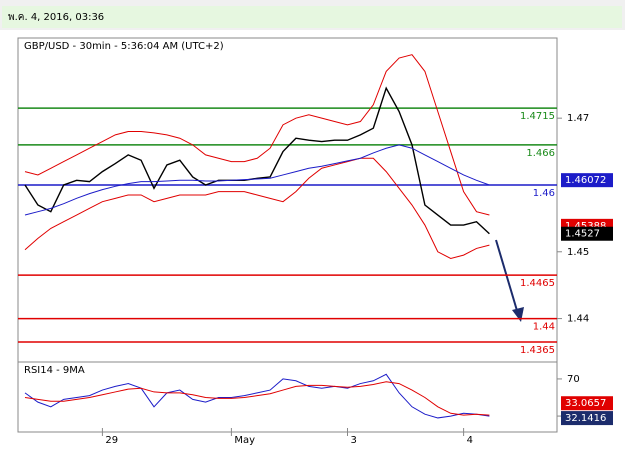 The height and width of the screenshot is (454, 625). Describe the element at coordinates (56, 17) in the screenshot. I see `header-text: พ.ค. 4, 2016, 03:36` at that location.